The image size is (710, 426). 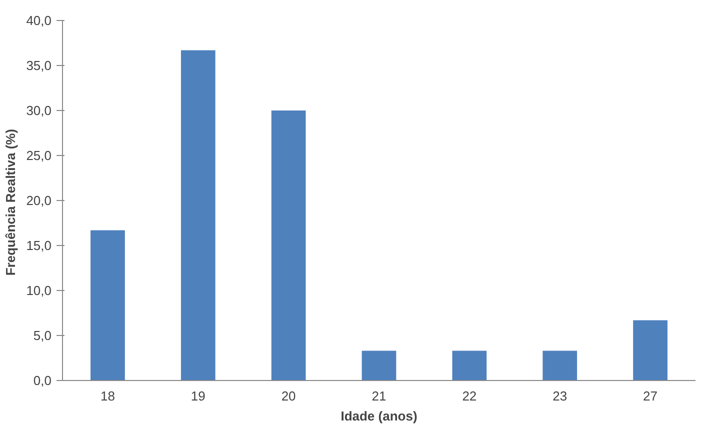 I want to click on y-tick-label: 10,0, so click(x=39, y=290).